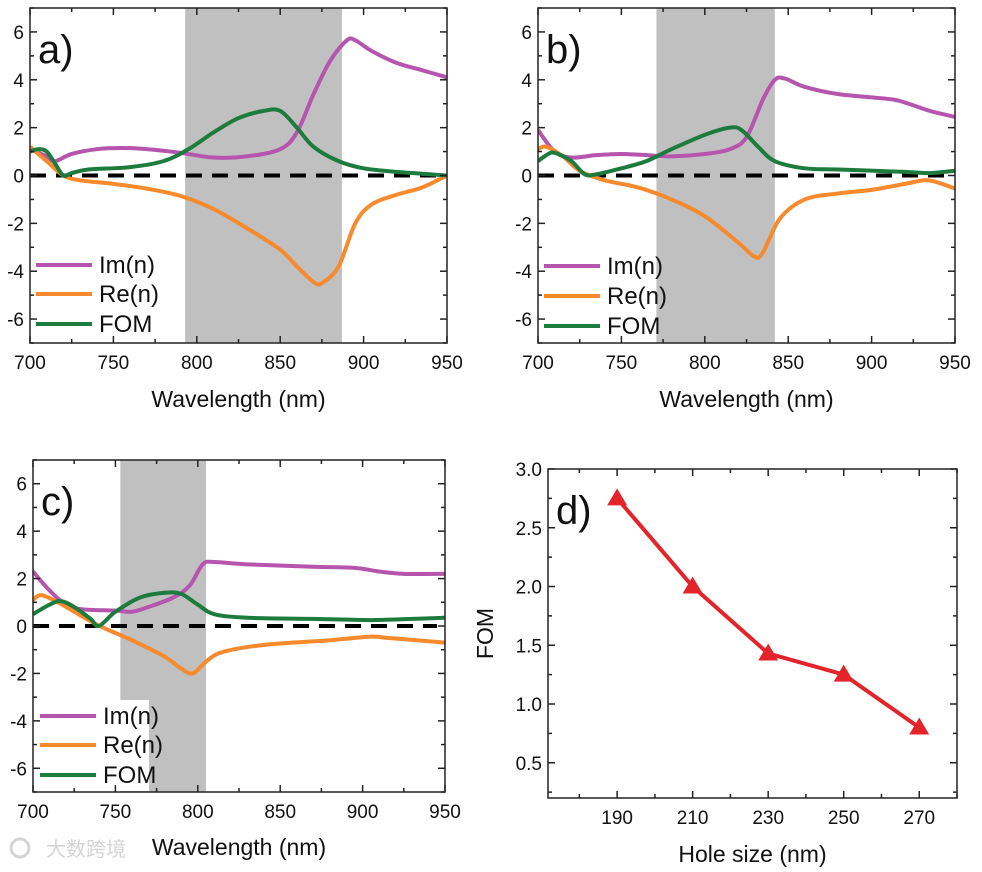 The height and width of the screenshot is (872, 982). I want to click on panel-label: d), so click(574, 511).